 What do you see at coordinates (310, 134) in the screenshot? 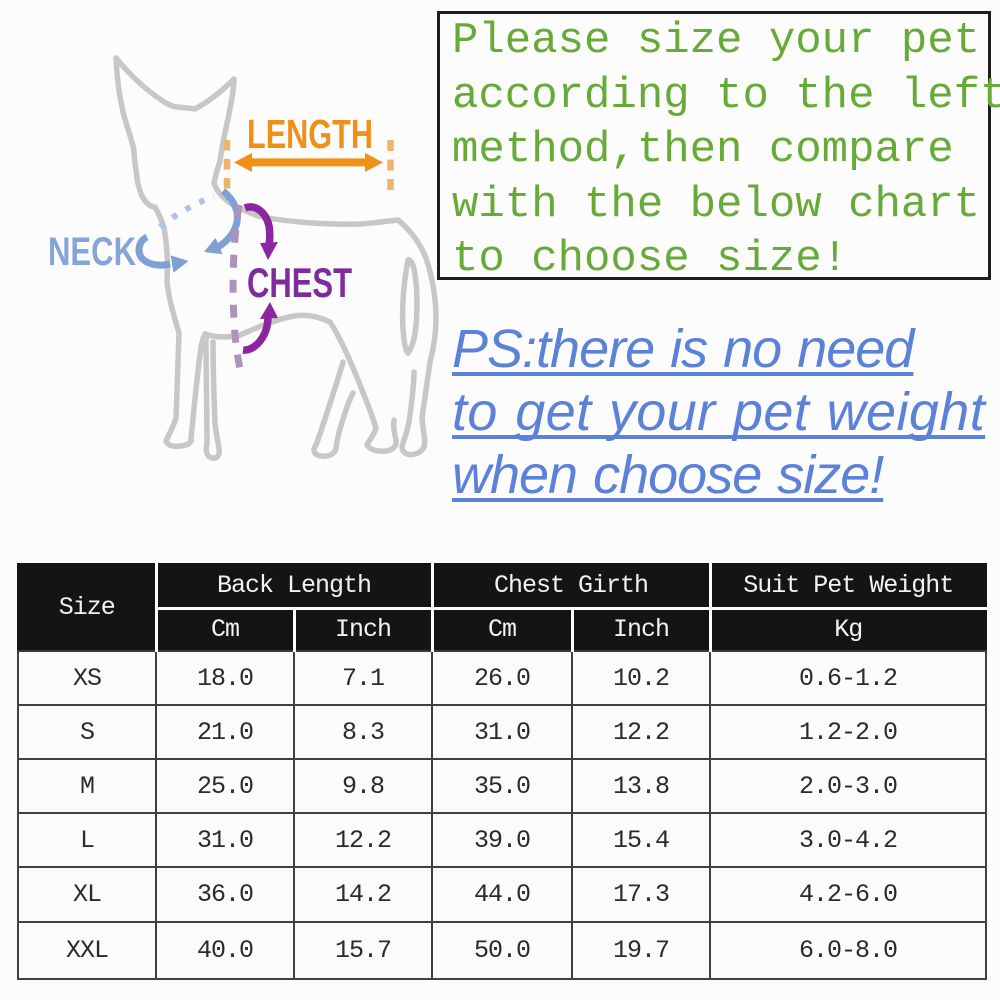
I see `svg-text: LENGTH` at bounding box center [310, 134].